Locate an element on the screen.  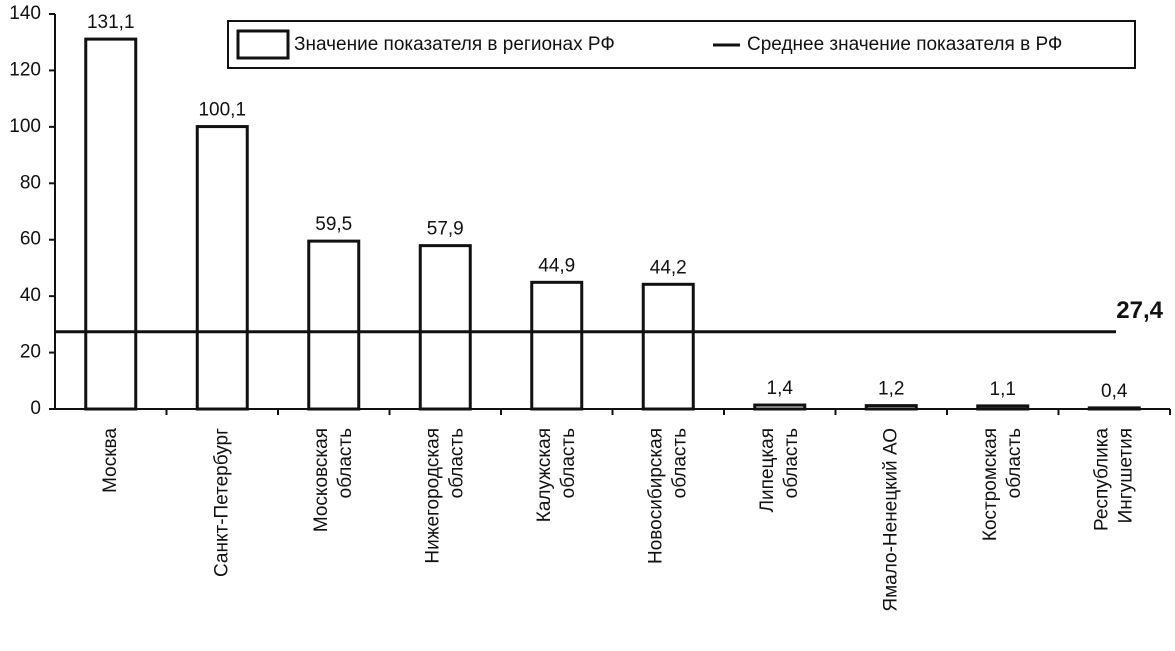
x-tick-label: Москва is located at coordinates (110, 460).